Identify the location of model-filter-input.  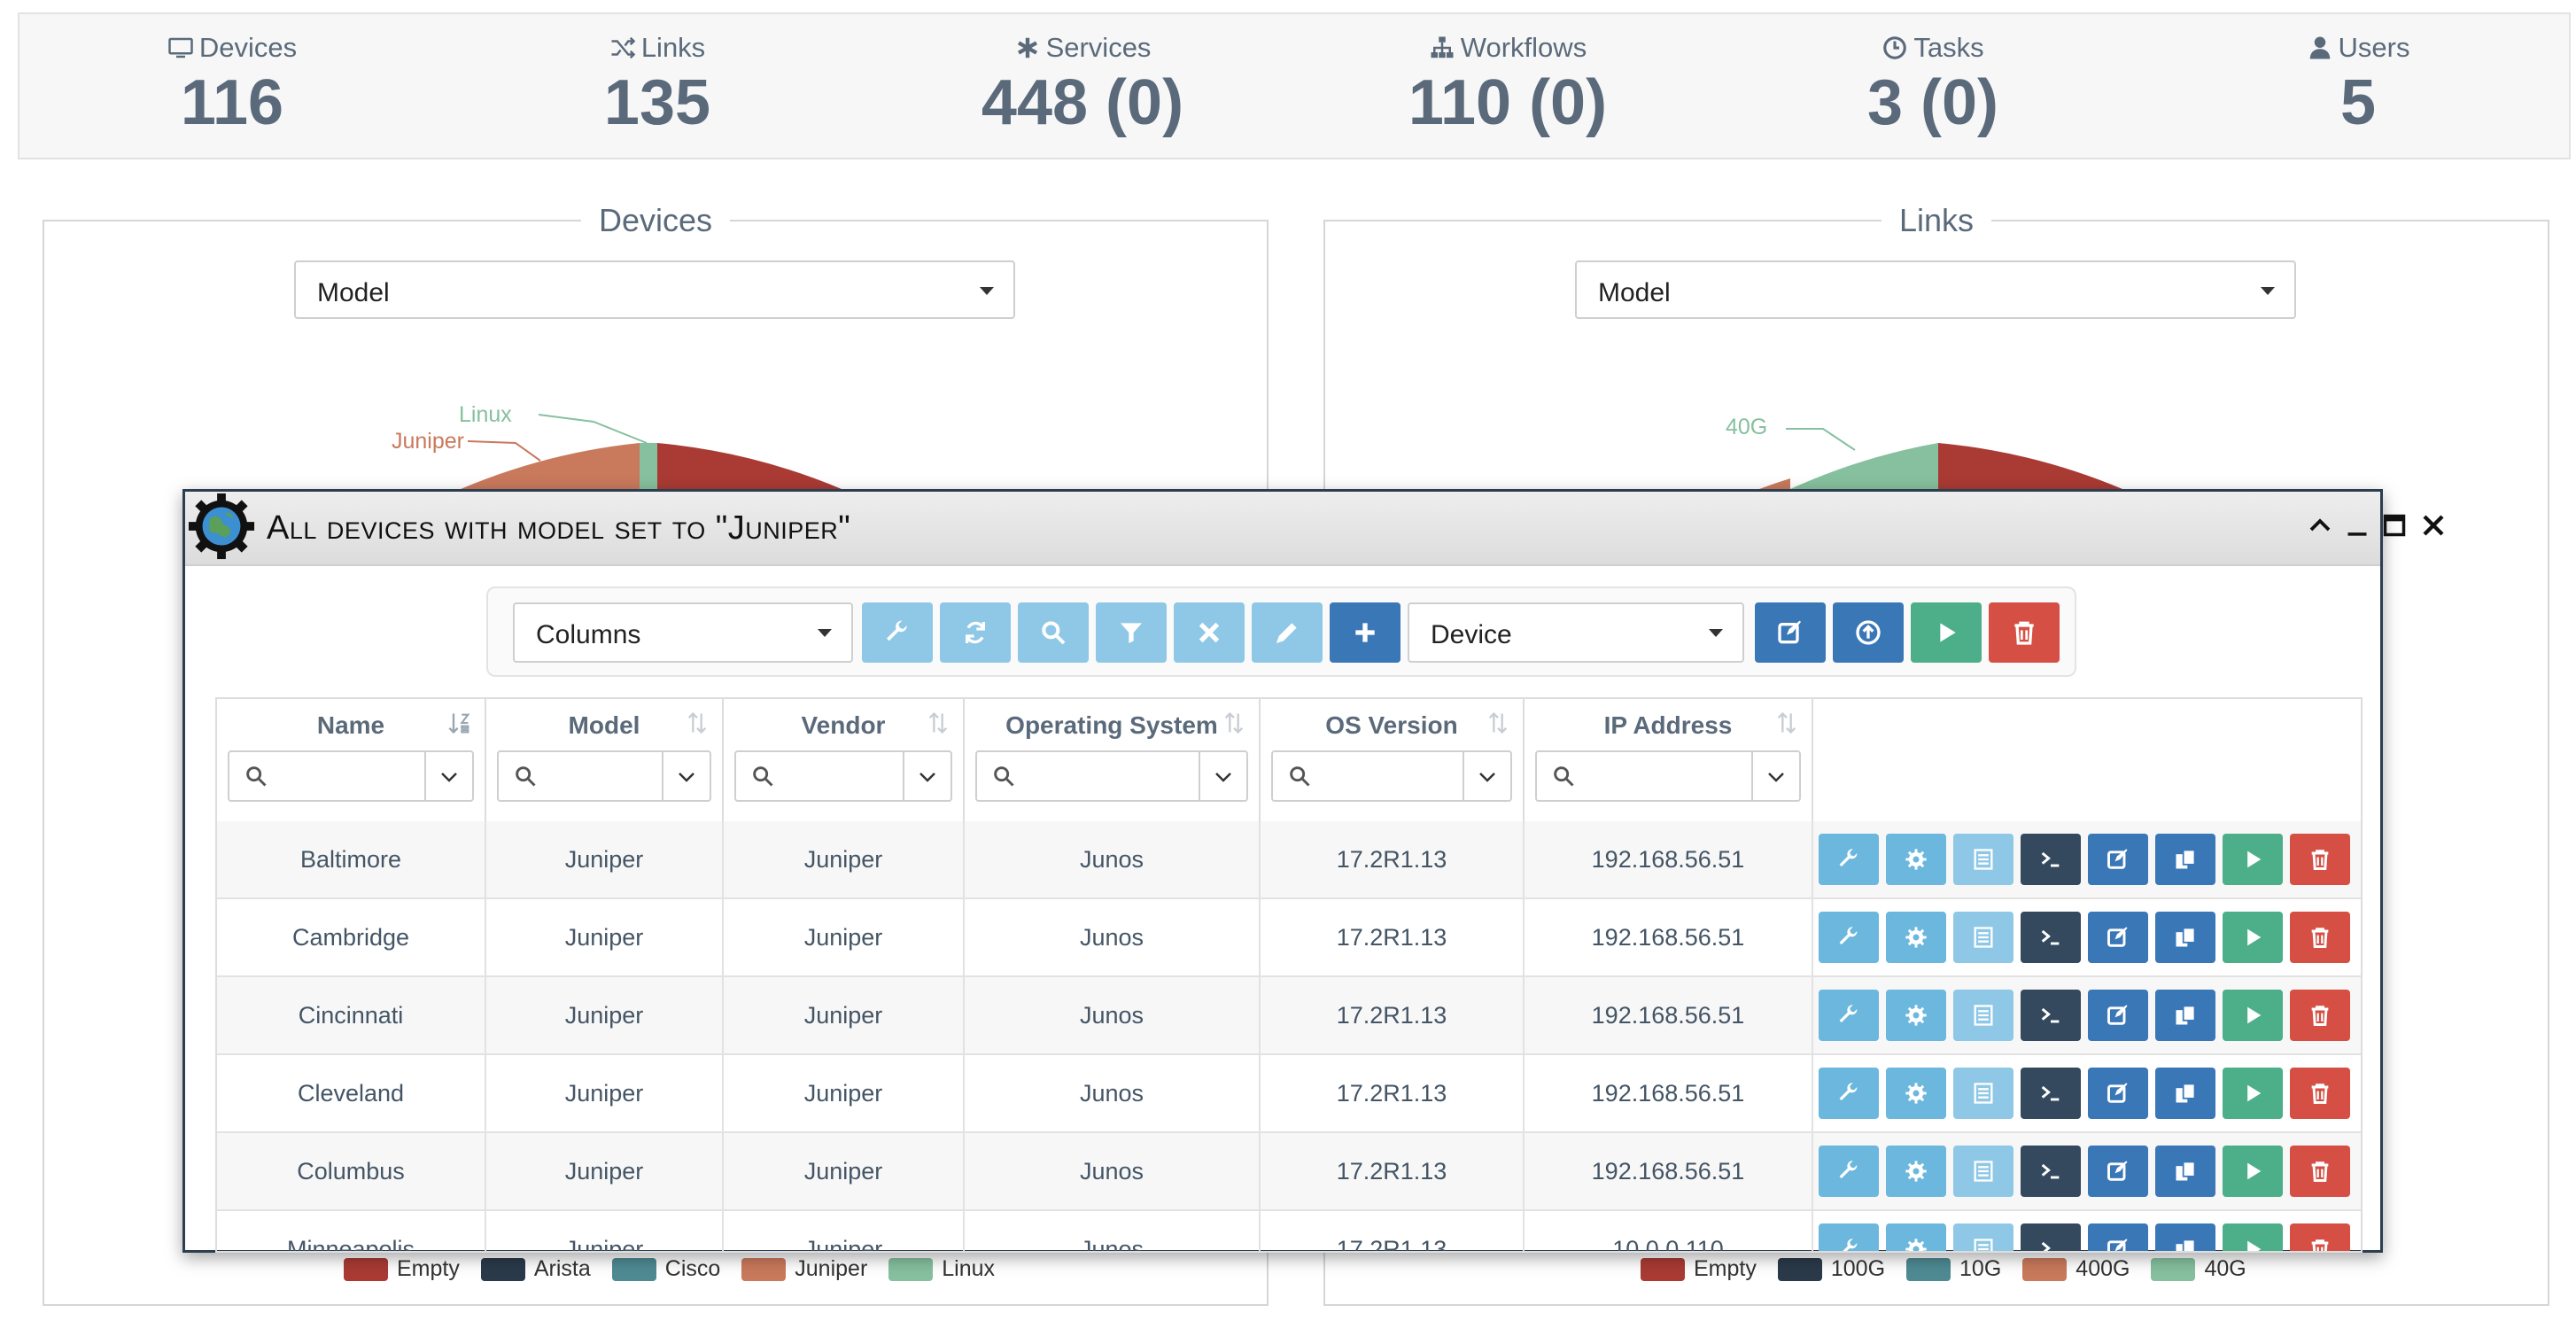
(604, 776).